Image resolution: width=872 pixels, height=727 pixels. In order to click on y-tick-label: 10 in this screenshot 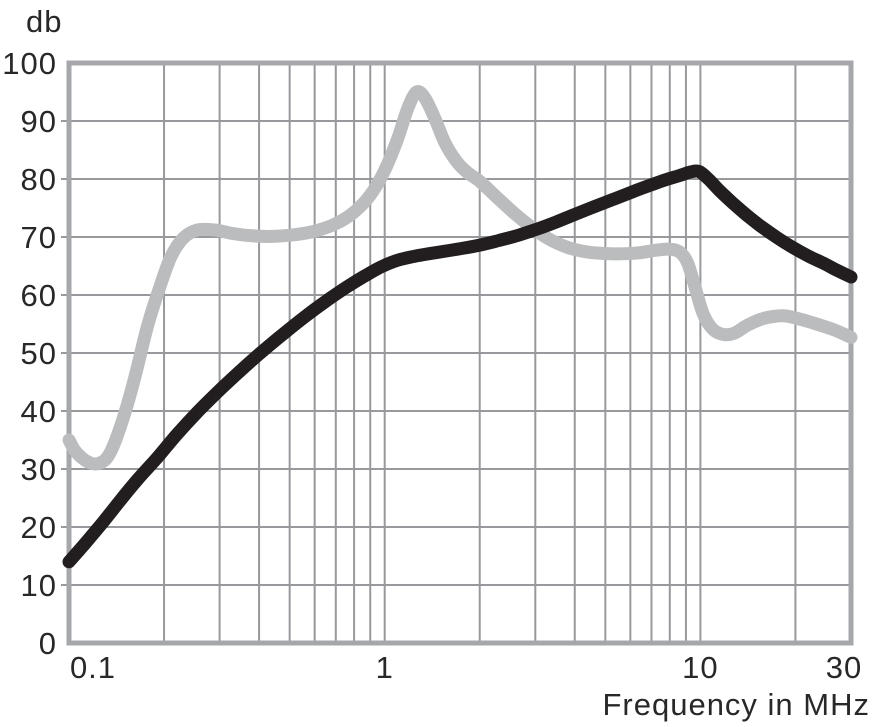, I will do `click(39, 585)`.